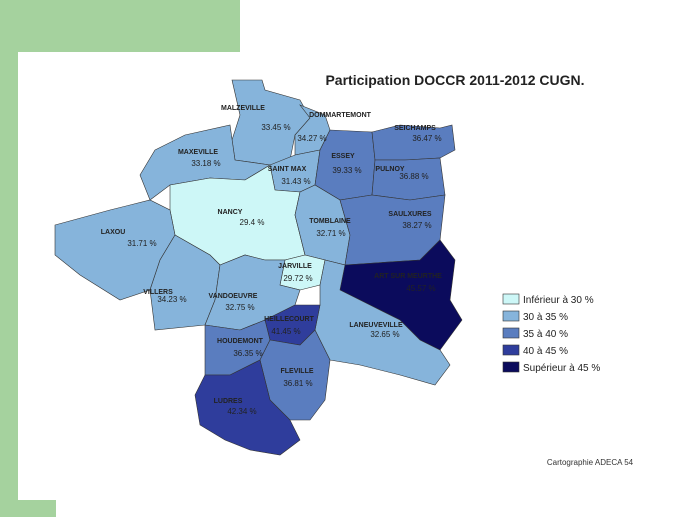  I want to click on region-name: NANCY, so click(230, 212).